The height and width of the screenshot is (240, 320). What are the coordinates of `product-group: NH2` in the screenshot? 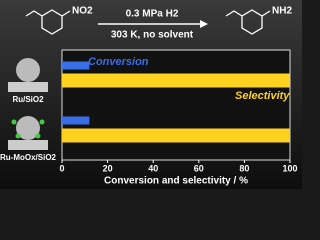 It's located at (282, 11).